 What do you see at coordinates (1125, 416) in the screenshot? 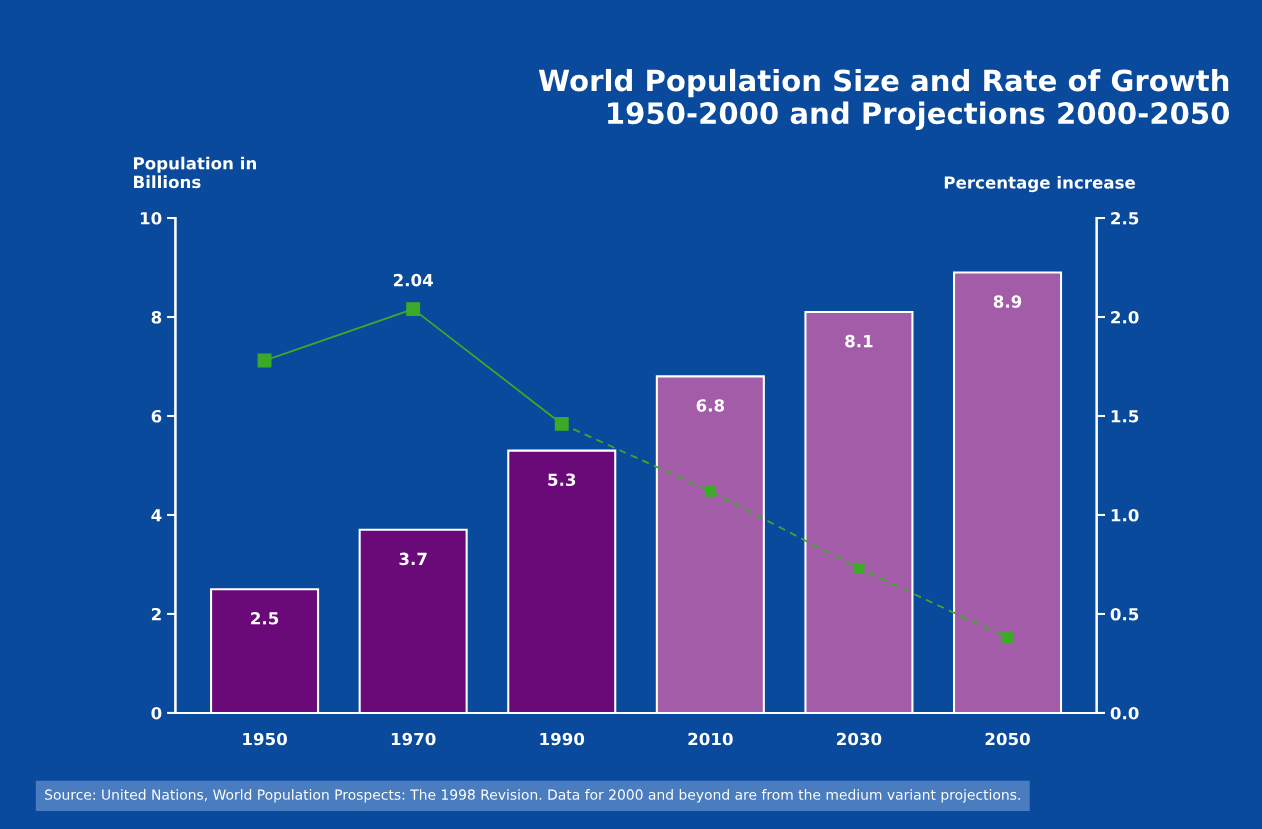
I see `y2-tick-label: 1.5` at bounding box center [1125, 416].